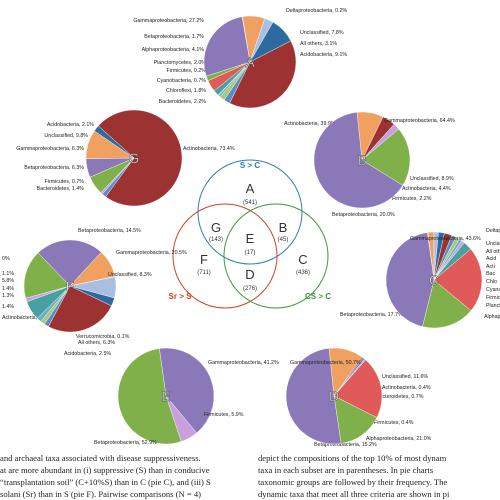  Describe the element at coordinates (283, 227) in the screenshot. I see `venn-letter-b: B` at that location.